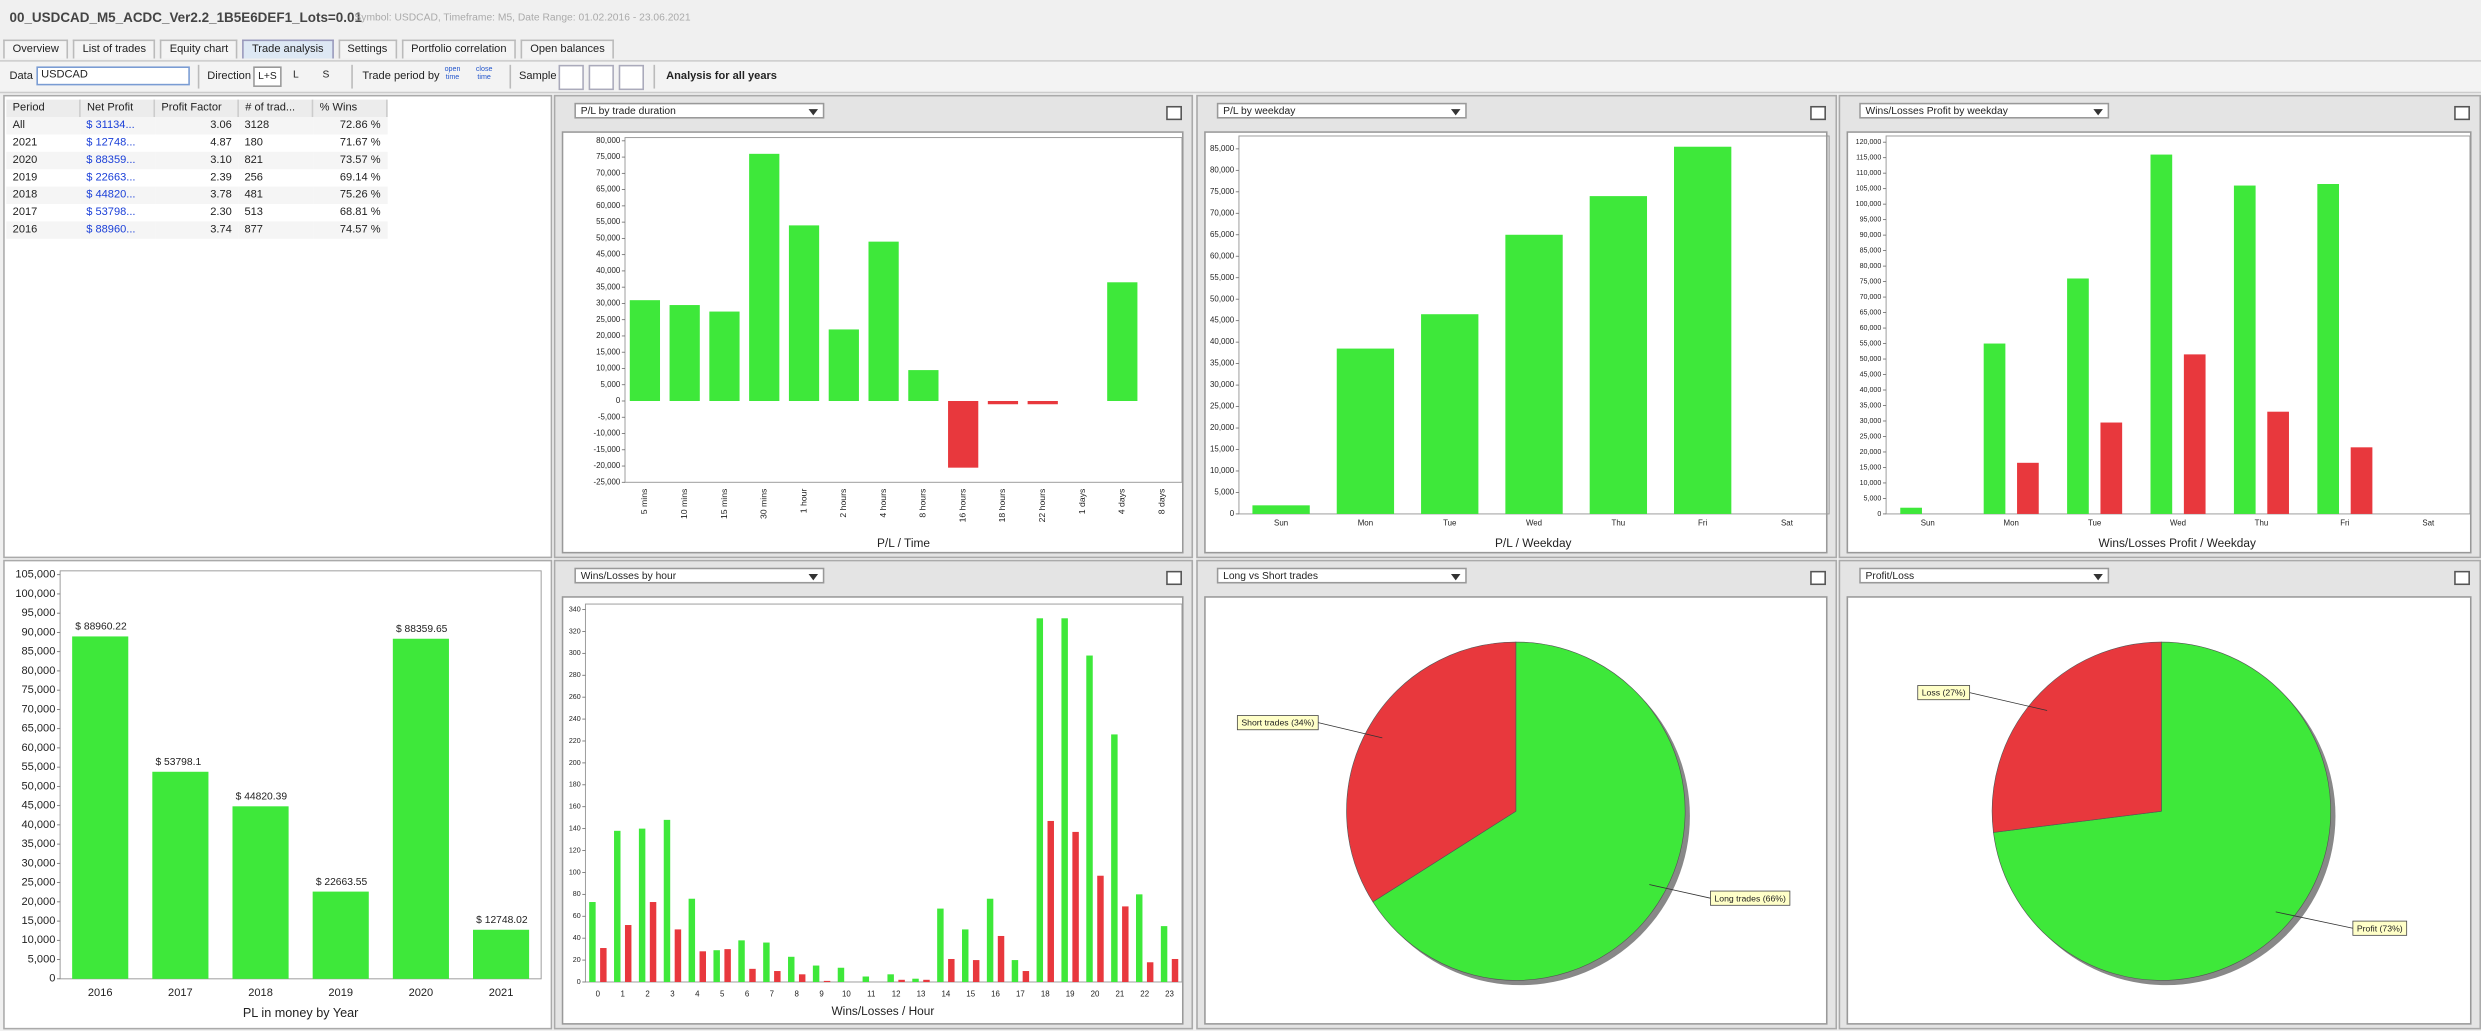 The height and width of the screenshot is (1031, 2481). Describe the element at coordinates (452, 72) in the screenshot. I see `period-option: open time` at that location.